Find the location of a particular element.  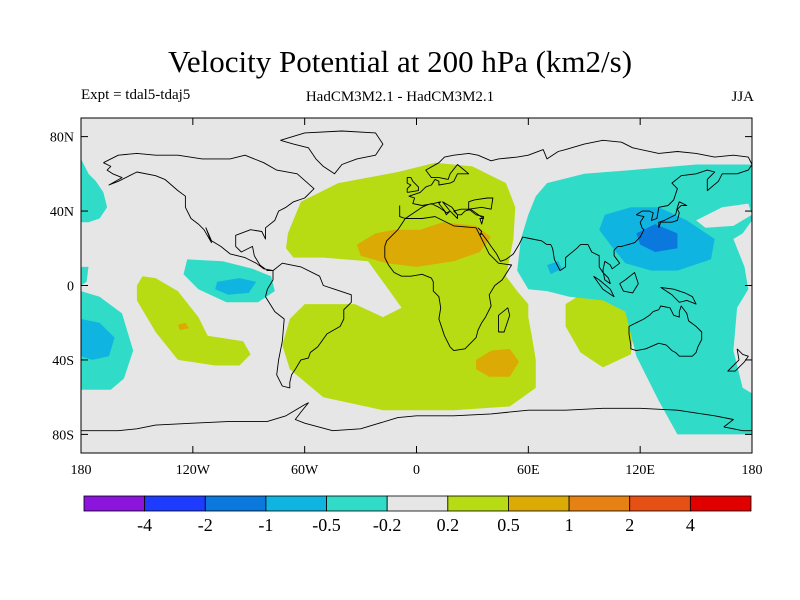

x-tick-label: 120W is located at coordinates (193, 470).